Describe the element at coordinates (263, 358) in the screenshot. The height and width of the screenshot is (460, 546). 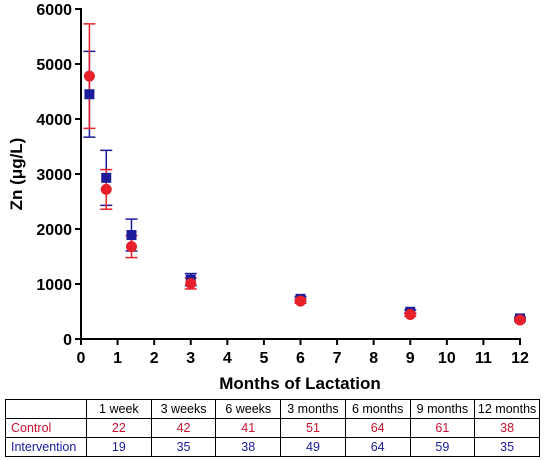
I see `x-tick-label: 5` at that location.